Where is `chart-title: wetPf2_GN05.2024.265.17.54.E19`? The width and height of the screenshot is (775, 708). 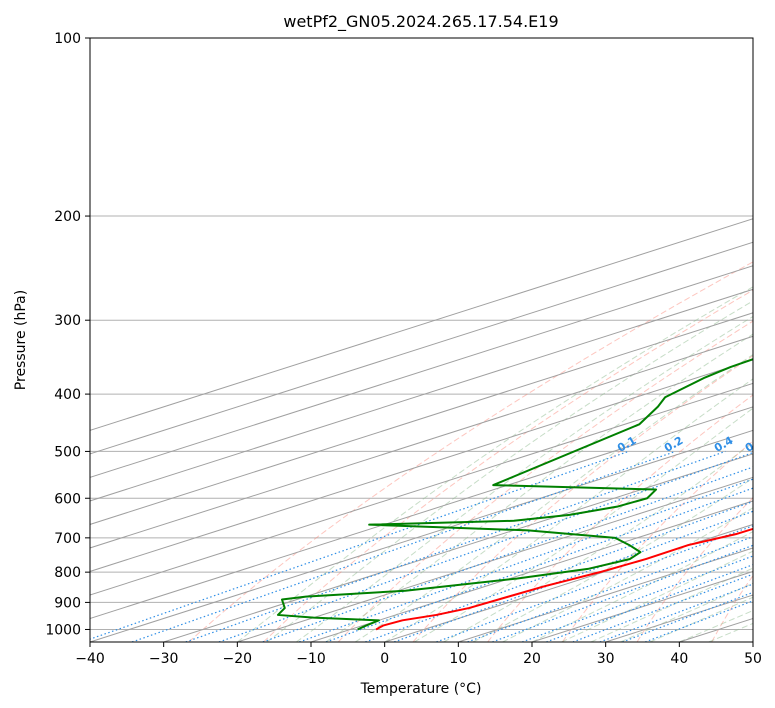 chart-title: wetPf2_GN05.2024.265.17.54.E19 is located at coordinates (420, 22).